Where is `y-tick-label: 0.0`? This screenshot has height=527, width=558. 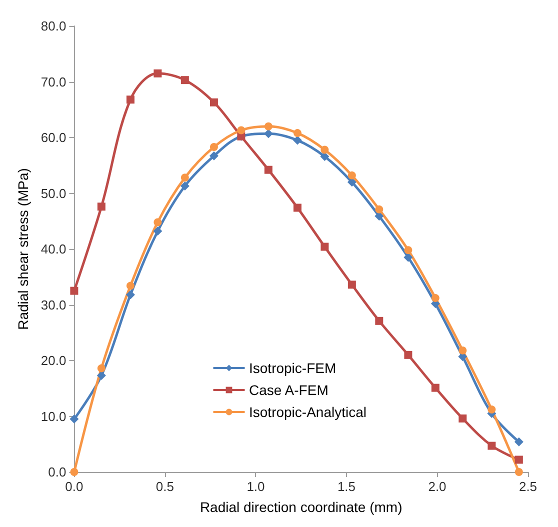 y-tick-label: 0.0 is located at coordinates (57, 472).